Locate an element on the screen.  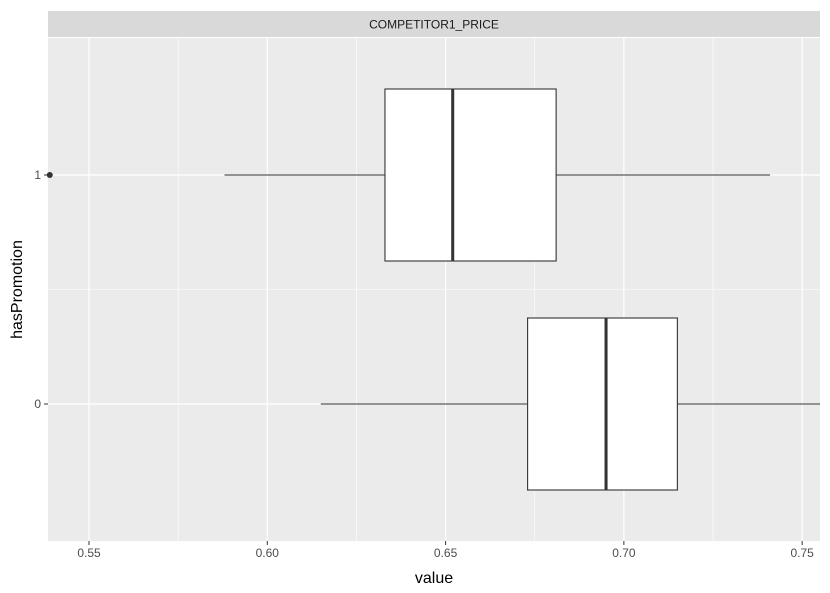
x-tick-label: 0.65 is located at coordinates (446, 553).